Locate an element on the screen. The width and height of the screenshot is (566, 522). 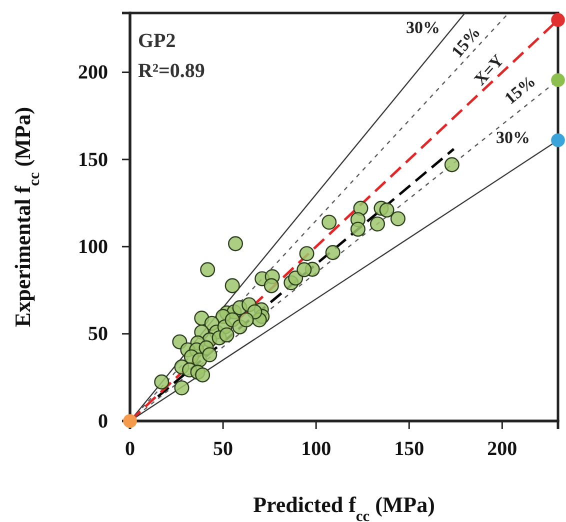
x-tick-label: 50 is located at coordinates (223, 449).